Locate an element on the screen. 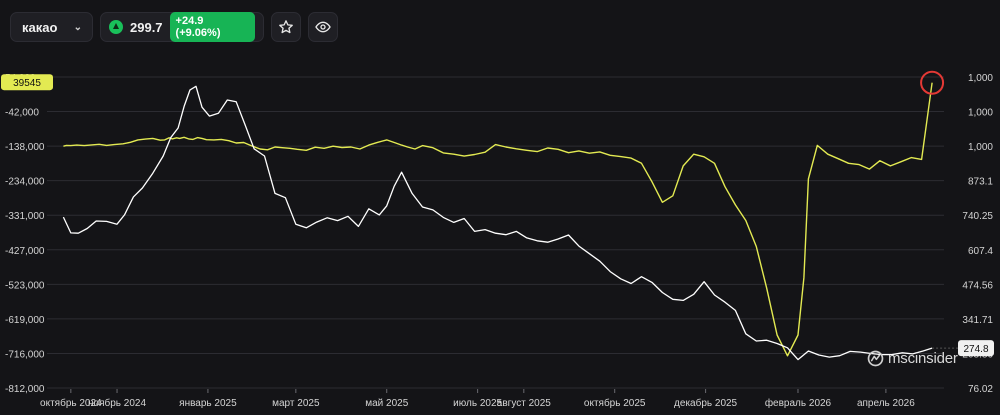  price-change-badge: +24.9 (+9.06%) is located at coordinates (212, 27).